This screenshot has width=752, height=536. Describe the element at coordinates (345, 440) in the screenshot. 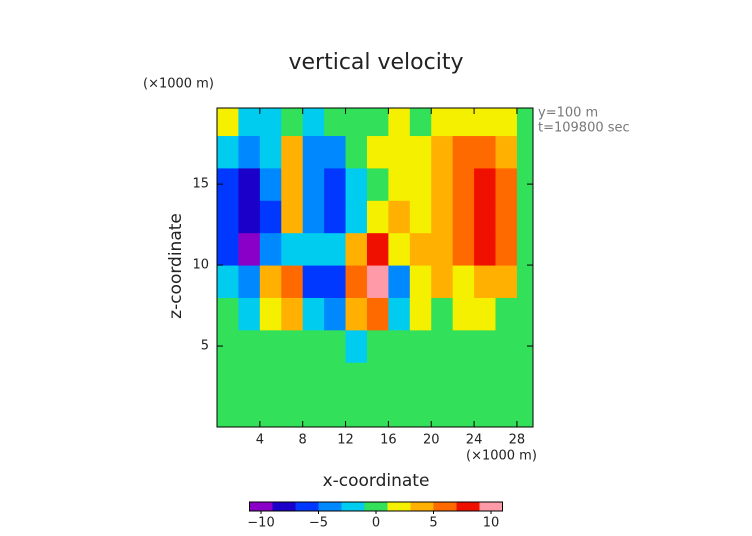

I see `x-tick-label: 12` at that location.